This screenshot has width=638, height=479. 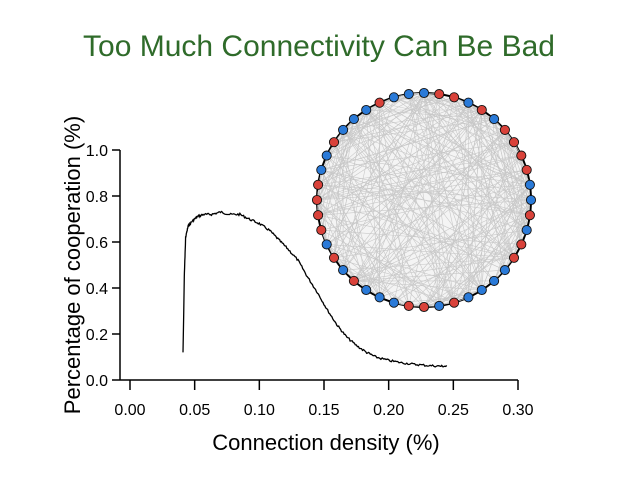 What do you see at coordinates (97, 151) in the screenshot?
I see `y-tick-label: 1.0` at bounding box center [97, 151].